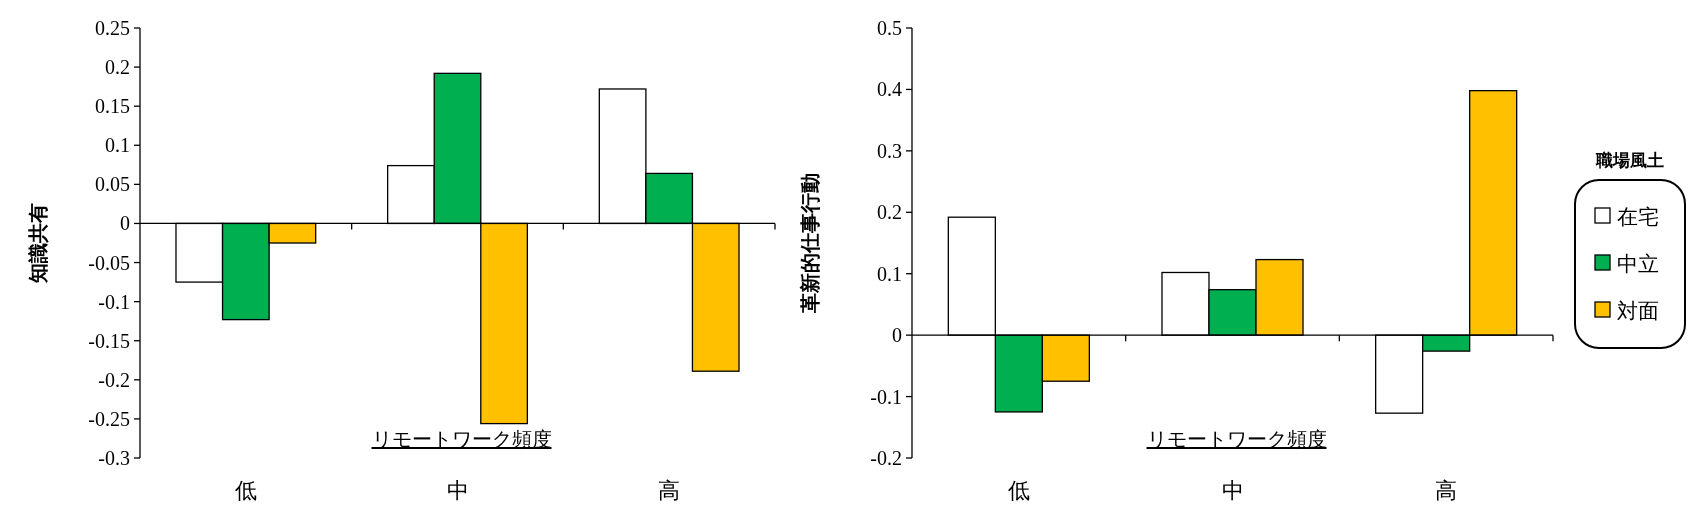  Describe the element at coordinates (889, 150) in the screenshot. I see `y-tick-label: 0.3` at that location.